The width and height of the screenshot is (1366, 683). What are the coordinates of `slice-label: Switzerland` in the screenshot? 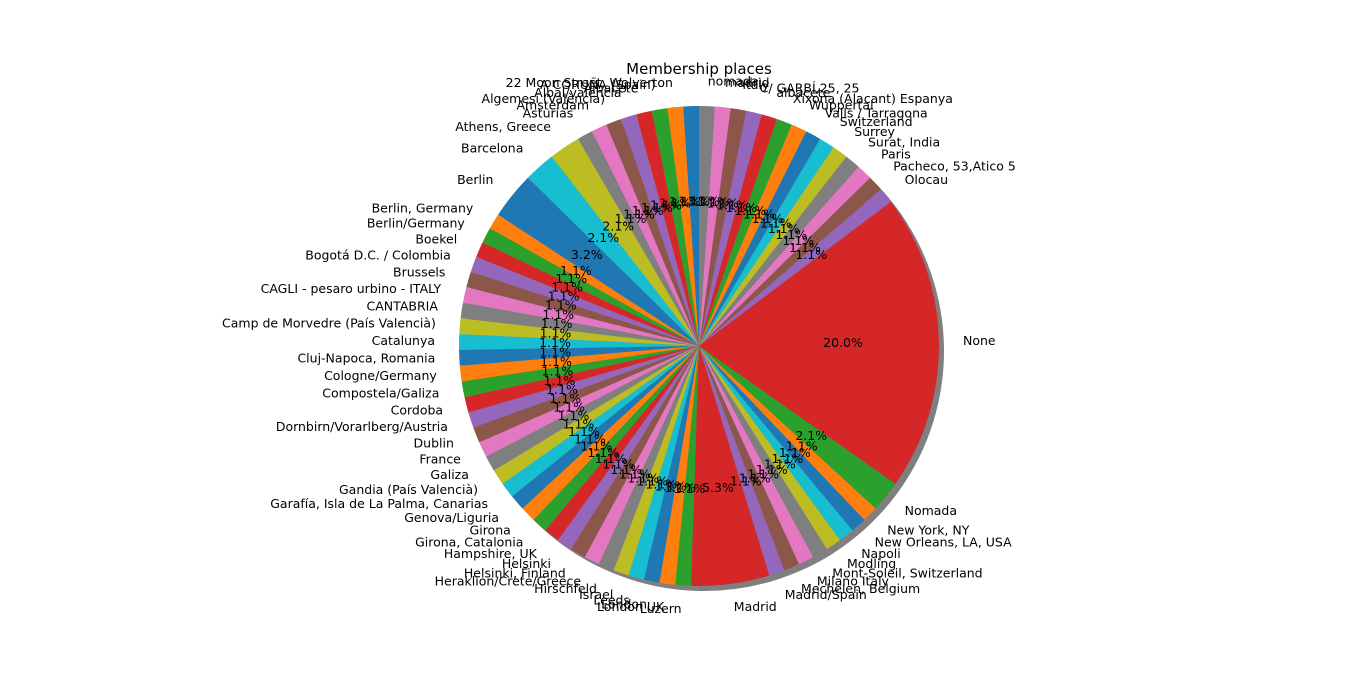 It's located at (876, 121).